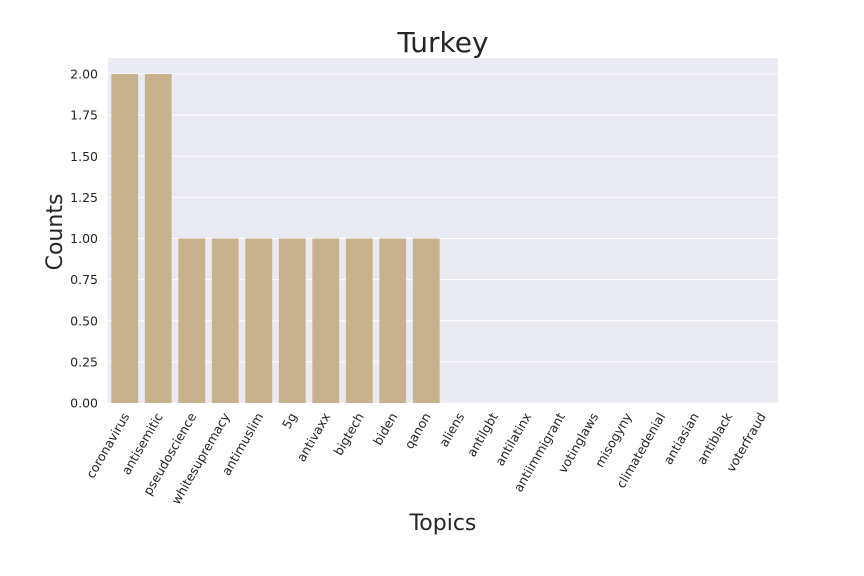  What do you see at coordinates (442, 42) in the screenshot?
I see `chart-title: Turkey` at bounding box center [442, 42].